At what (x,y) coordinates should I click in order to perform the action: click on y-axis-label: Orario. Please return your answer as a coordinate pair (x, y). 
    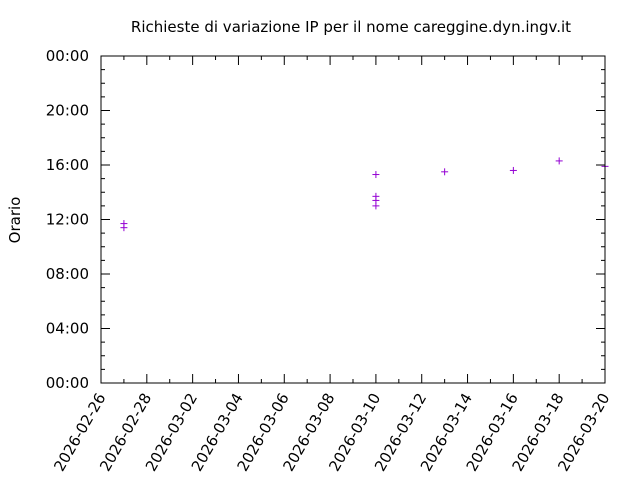
    Looking at the image, I should click on (15, 220).